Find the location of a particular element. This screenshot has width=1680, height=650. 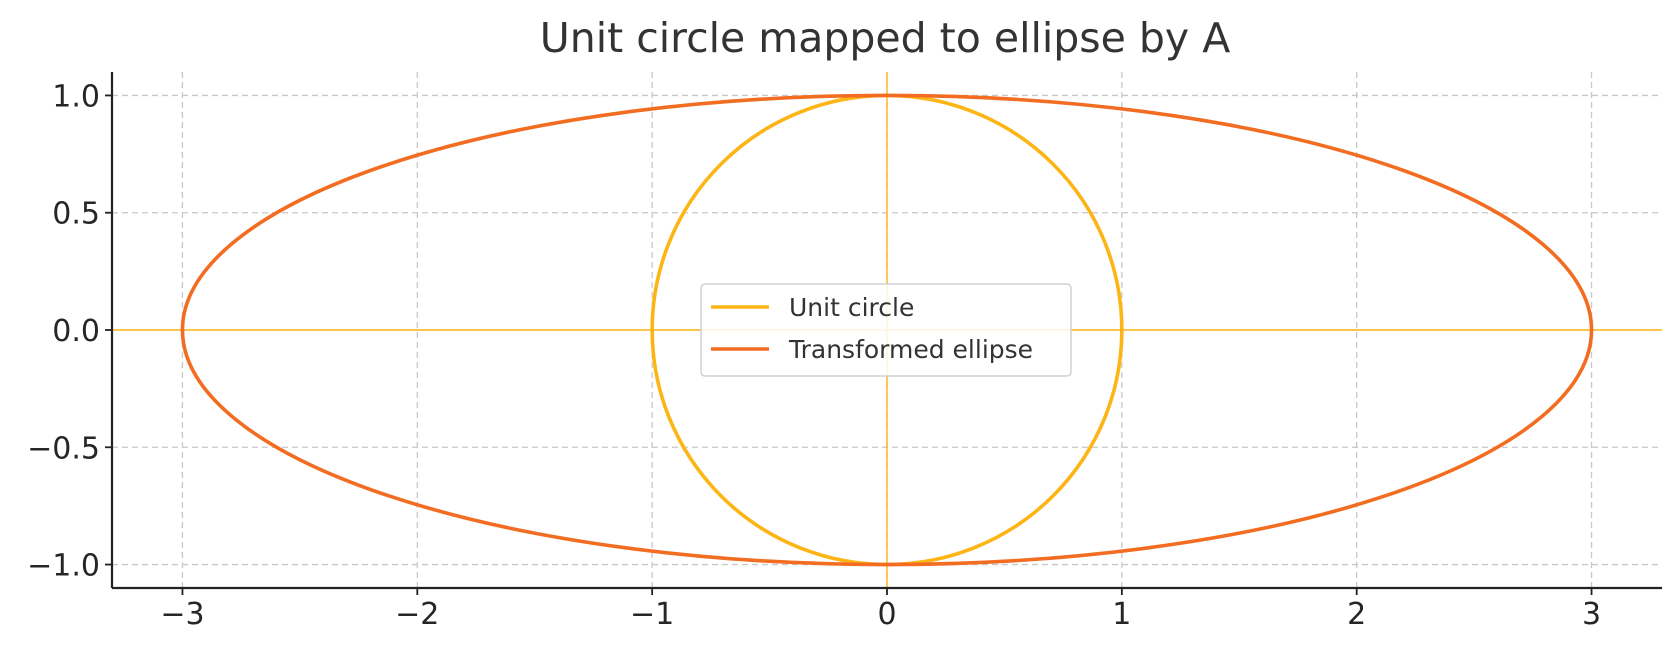

x-tick-label: −2 is located at coordinates (417, 614).